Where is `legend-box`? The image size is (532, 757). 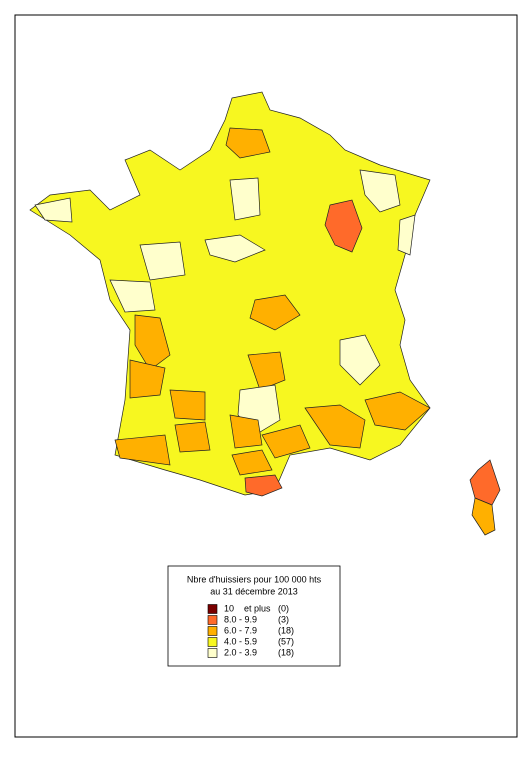
legend-box is located at coordinates (254, 616).